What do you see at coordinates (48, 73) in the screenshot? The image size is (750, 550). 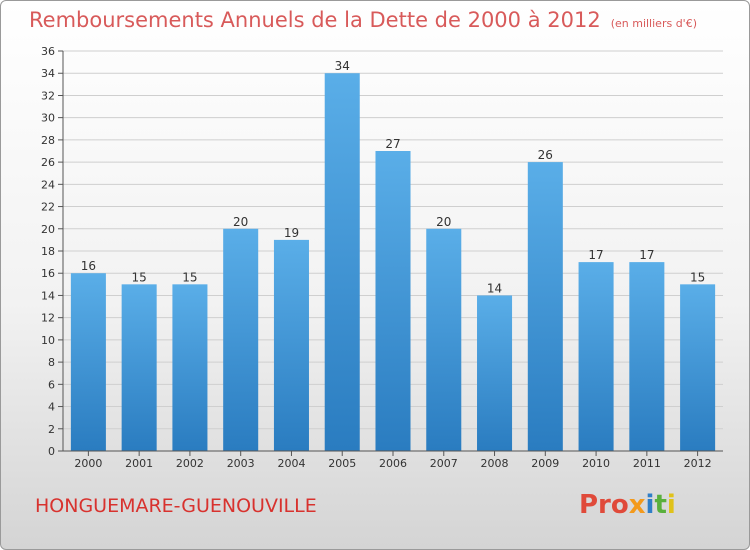 I see `y-tick-label: 34` at bounding box center [48, 73].